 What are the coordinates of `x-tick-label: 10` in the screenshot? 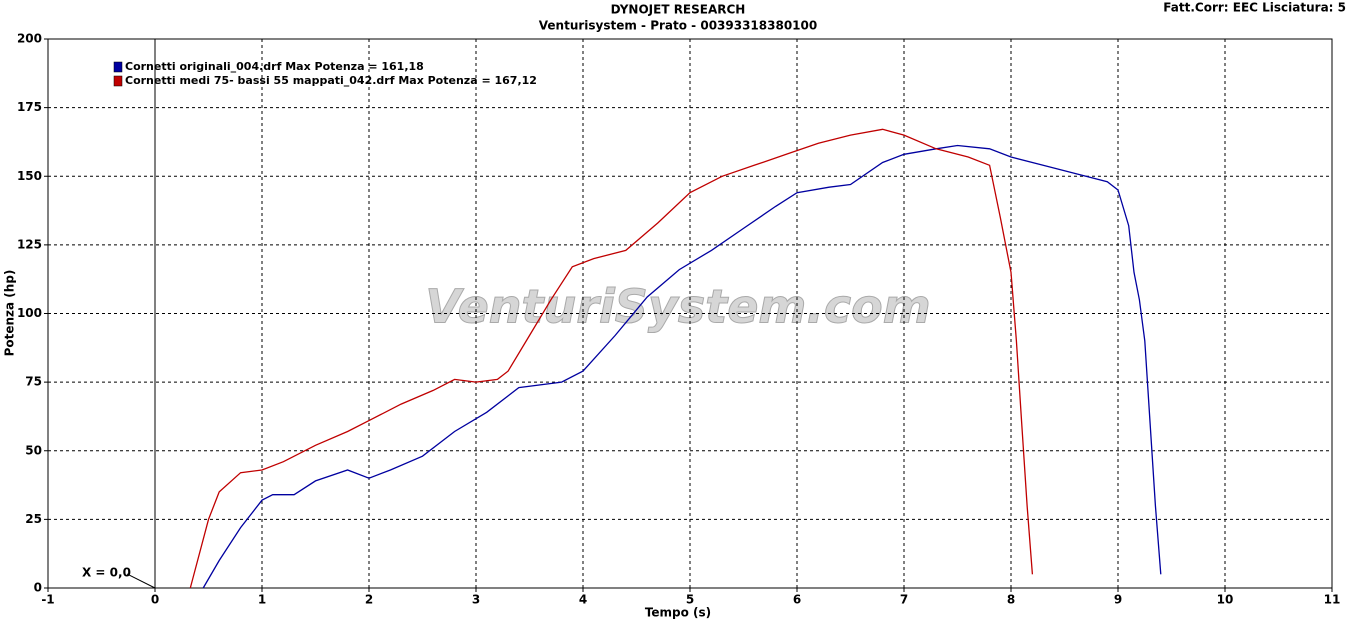 It's located at (1225, 600).